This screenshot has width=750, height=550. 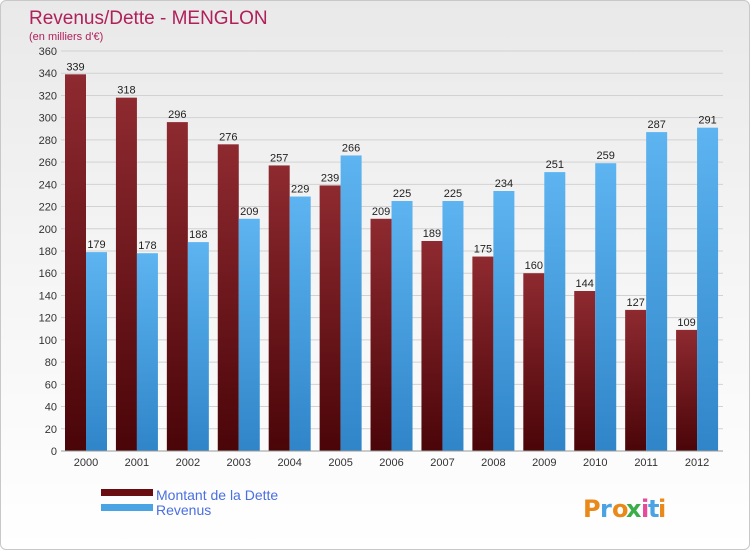 What do you see at coordinates (707, 121) in the screenshot?
I see `value-label: 291` at bounding box center [707, 121].